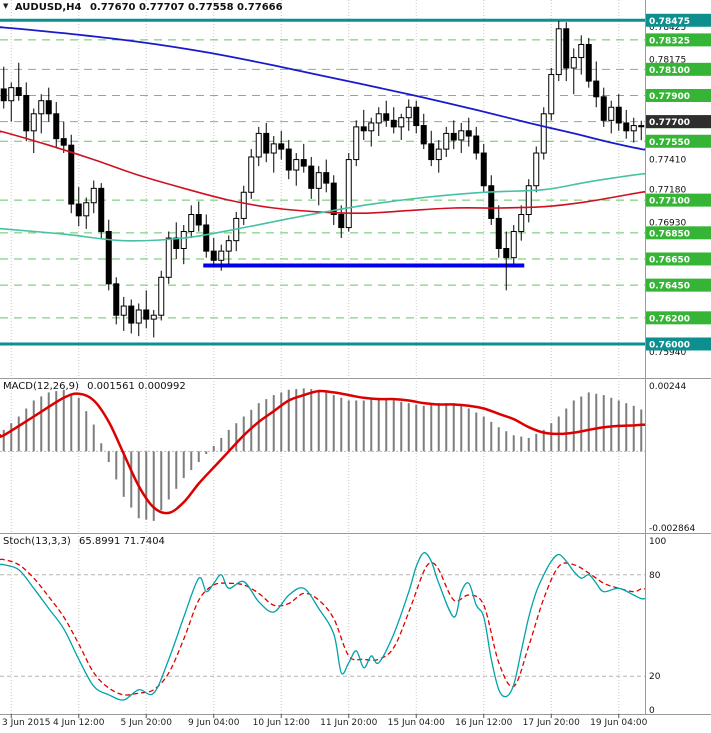  I want to click on svg-text: 80, so click(655, 576).